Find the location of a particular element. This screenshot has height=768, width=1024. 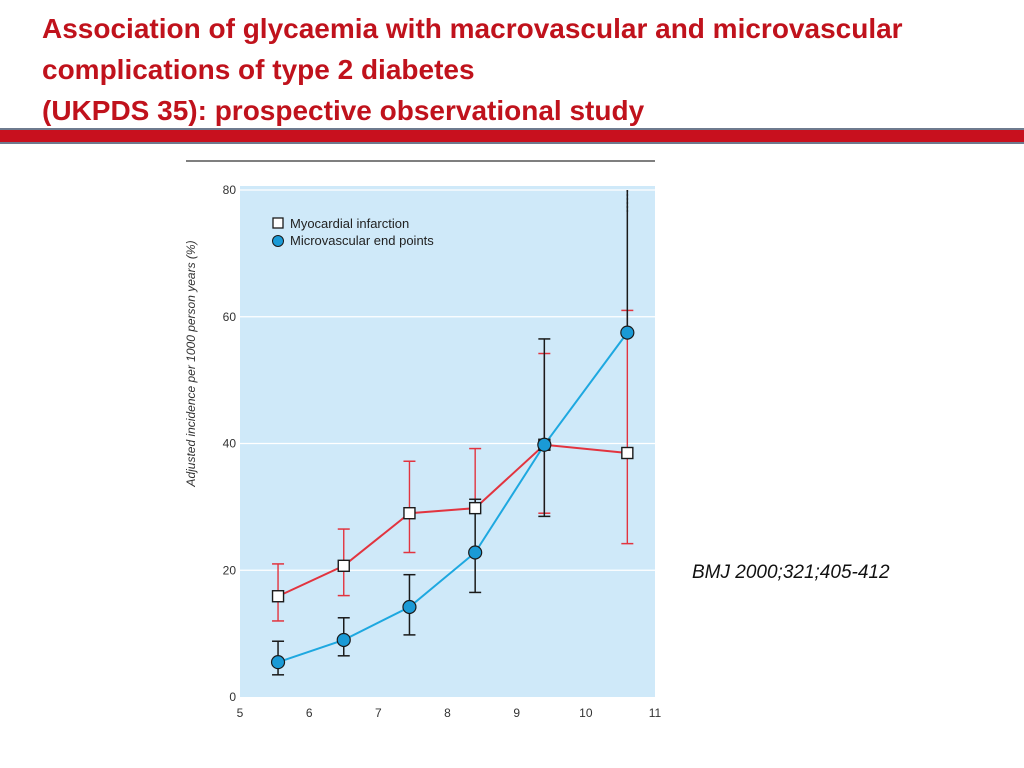

citation: BMJ 2000;321;405-412 is located at coordinates (791, 572).